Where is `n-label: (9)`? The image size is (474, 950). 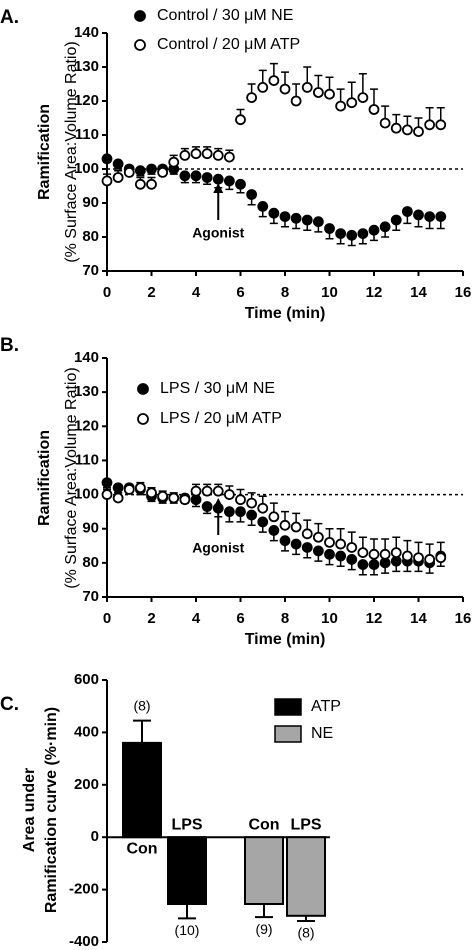
n-label: (9) is located at coordinates (263, 929).